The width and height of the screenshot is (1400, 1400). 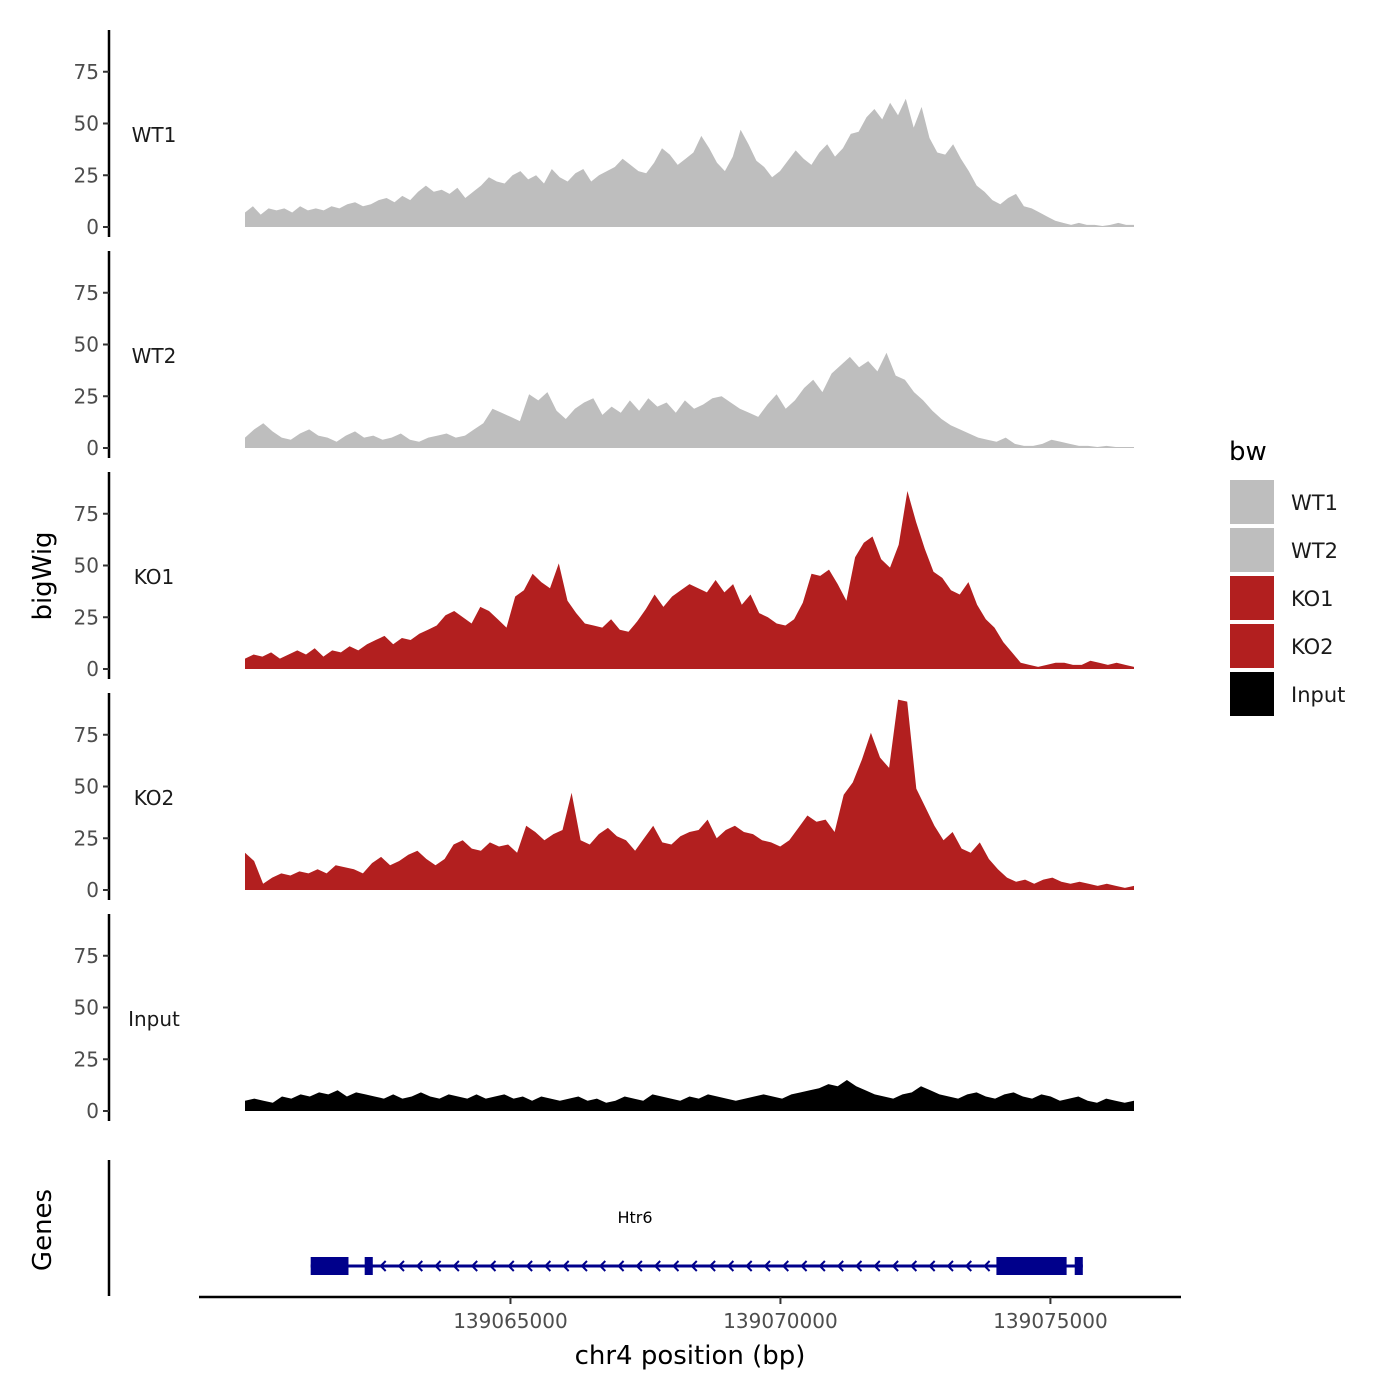 What do you see at coordinates (634, 1217) in the screenshot?
I see `gene-label: Htr6` at bounding box center [634, 1217].